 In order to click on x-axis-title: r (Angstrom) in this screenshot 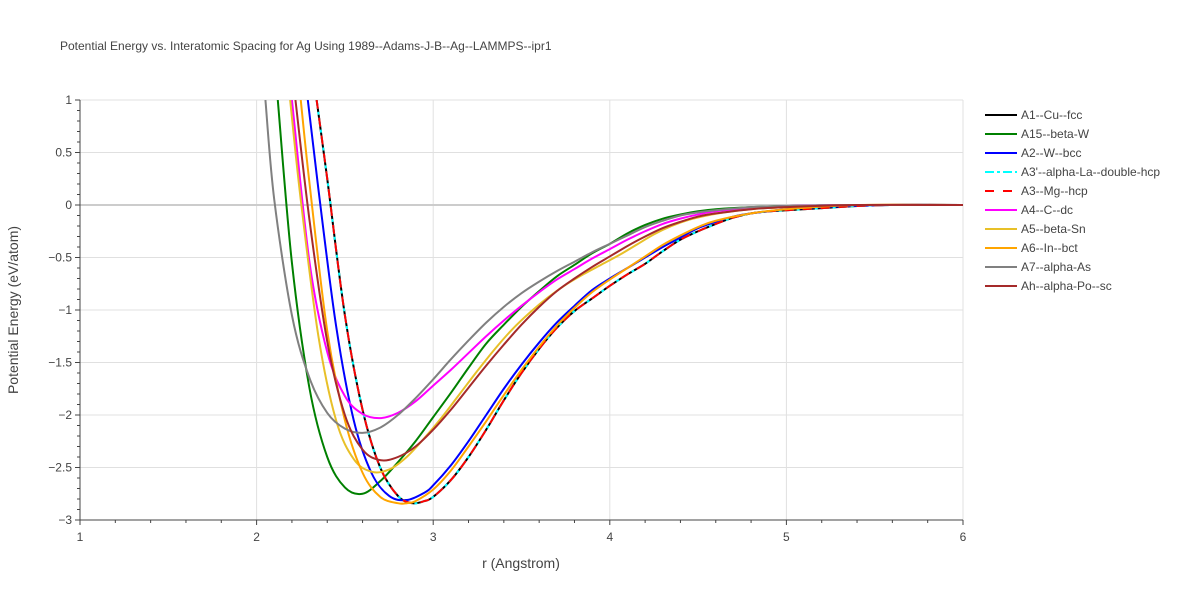, I will do `click(521, 563)`.